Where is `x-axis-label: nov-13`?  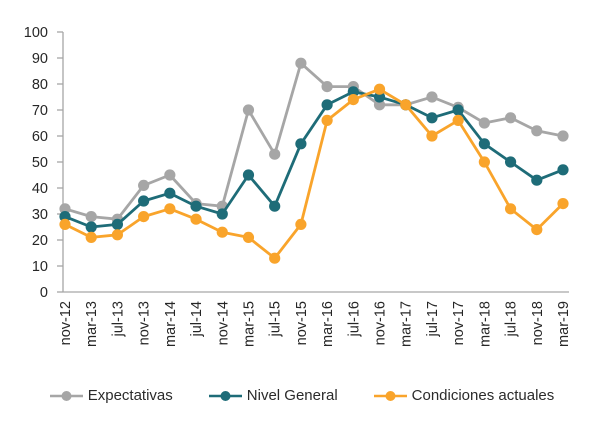
x-axis-label: nov-13 is located at coordinates (145, 323).